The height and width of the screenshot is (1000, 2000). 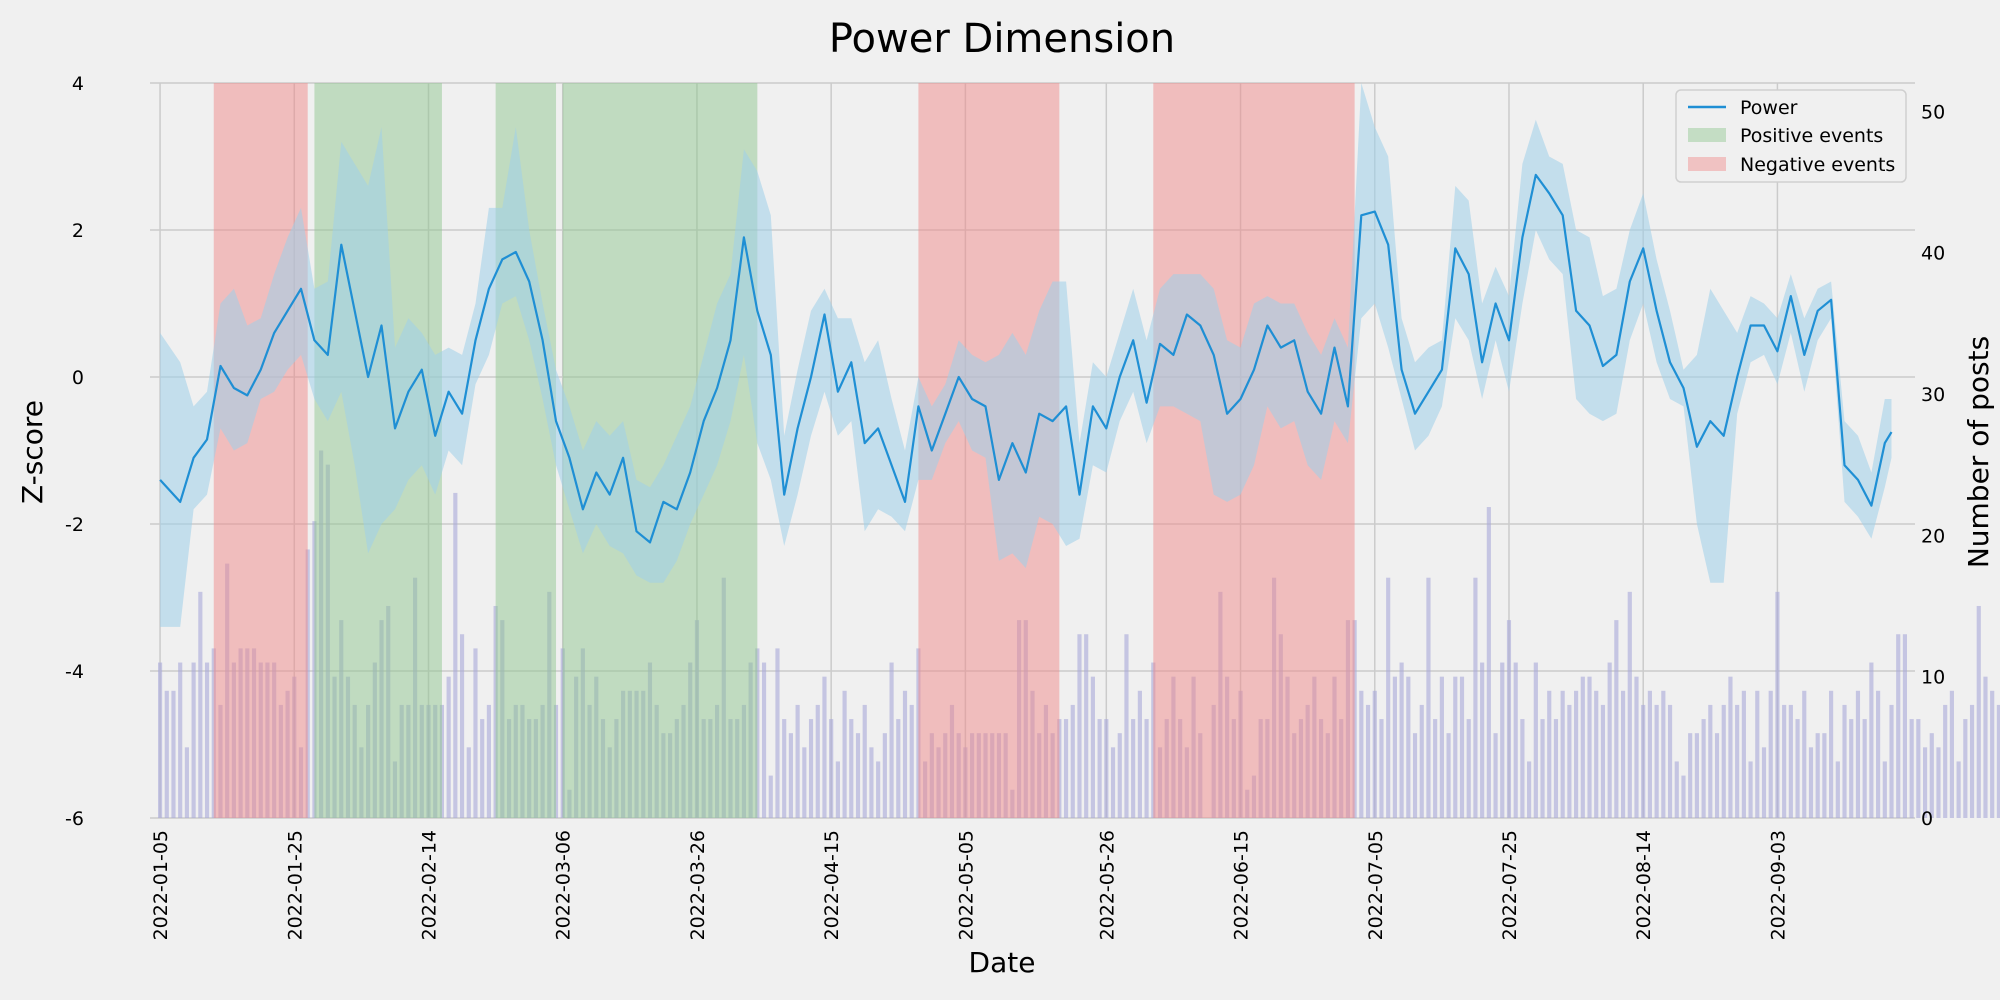 What do you see at coordinates (1933, 395) in the screenshot?
I see `y2-tick-label: 30` at bounding box center [1933, 395].